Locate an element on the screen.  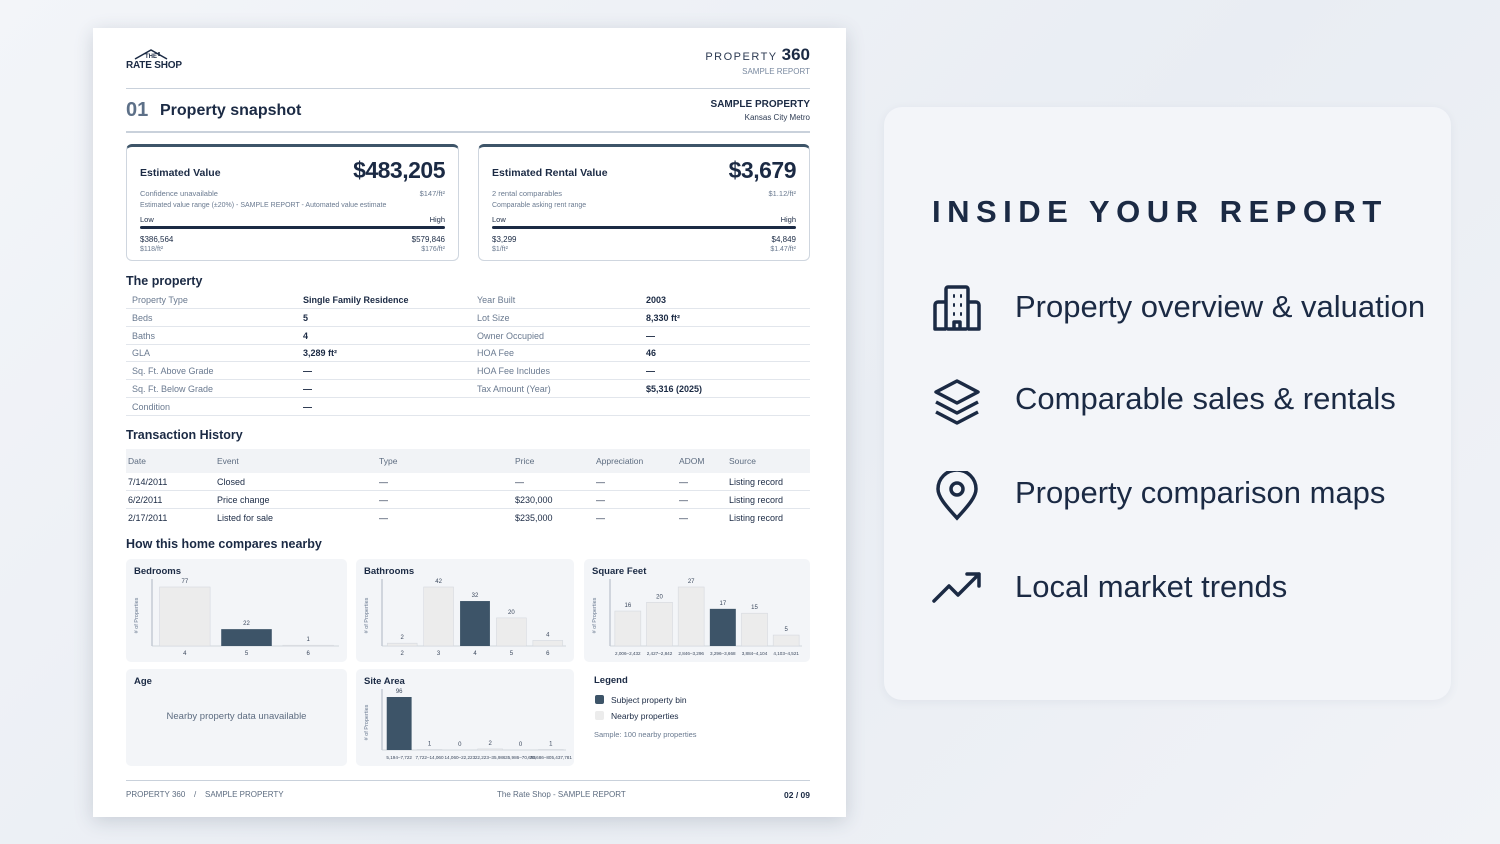
chart-card: Age Nearby property data unavailable is located at coordinates (236, 717).